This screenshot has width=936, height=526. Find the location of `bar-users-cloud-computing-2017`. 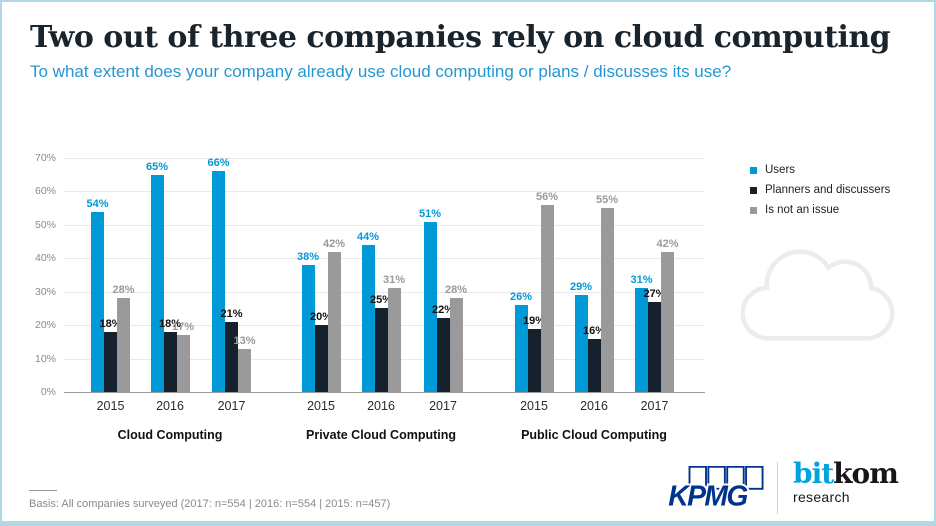

bar-users-cloud-computing-2017 is located at coordinates (218, 281).